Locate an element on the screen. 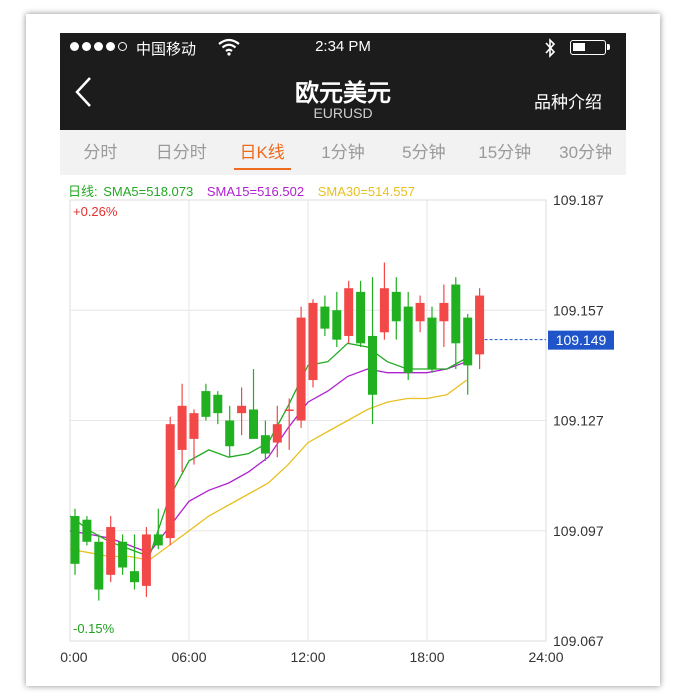 The width and height of the screenshot is (690, 700). change-high-label: +0.26% is located at coordinates (95, 211).